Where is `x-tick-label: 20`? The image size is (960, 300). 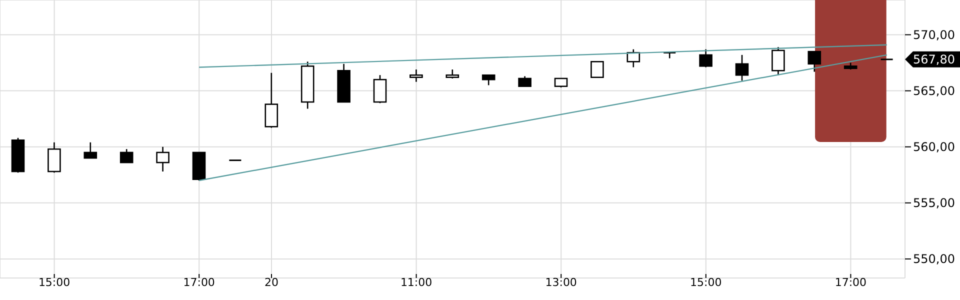 x-tick-label: 20 is located at coordinates (271, 282).